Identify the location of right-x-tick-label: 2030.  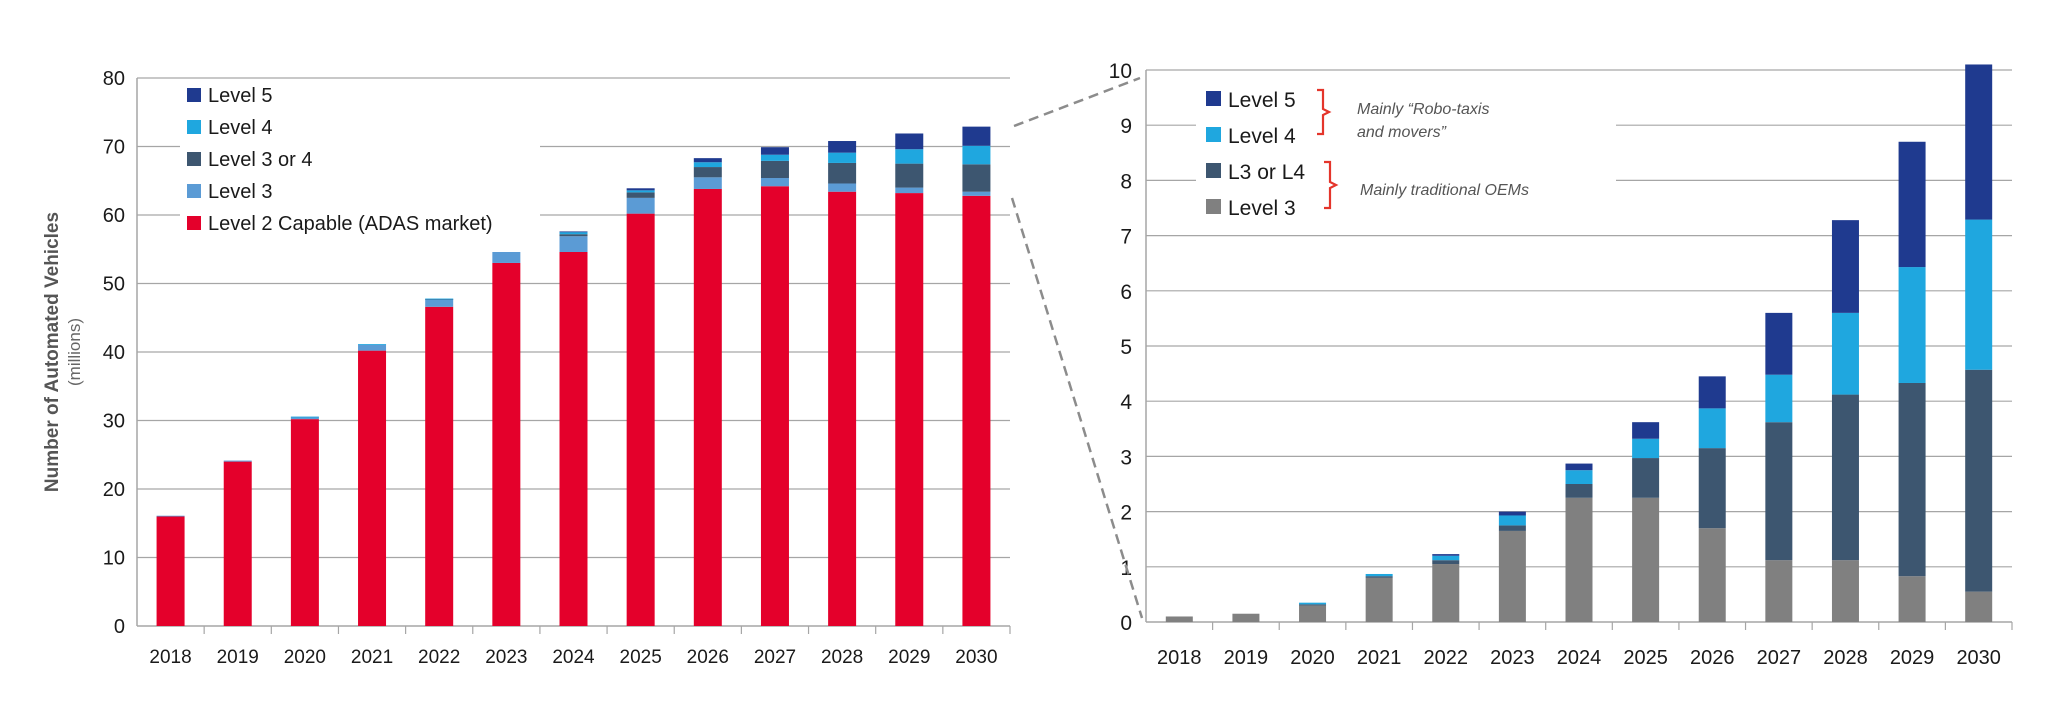
(1978, 658).